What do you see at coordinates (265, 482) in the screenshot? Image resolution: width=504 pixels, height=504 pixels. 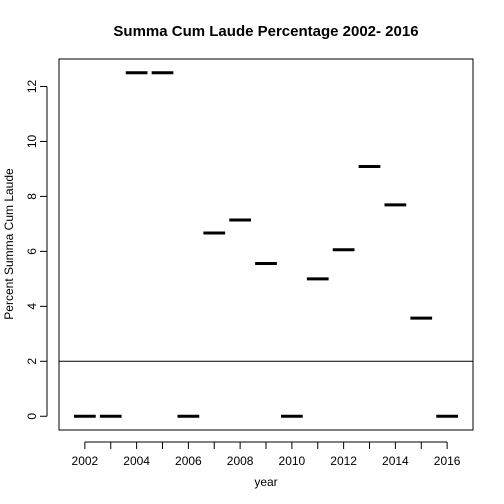 I see `x-axis-label: year` at bounding box center [265, 482].